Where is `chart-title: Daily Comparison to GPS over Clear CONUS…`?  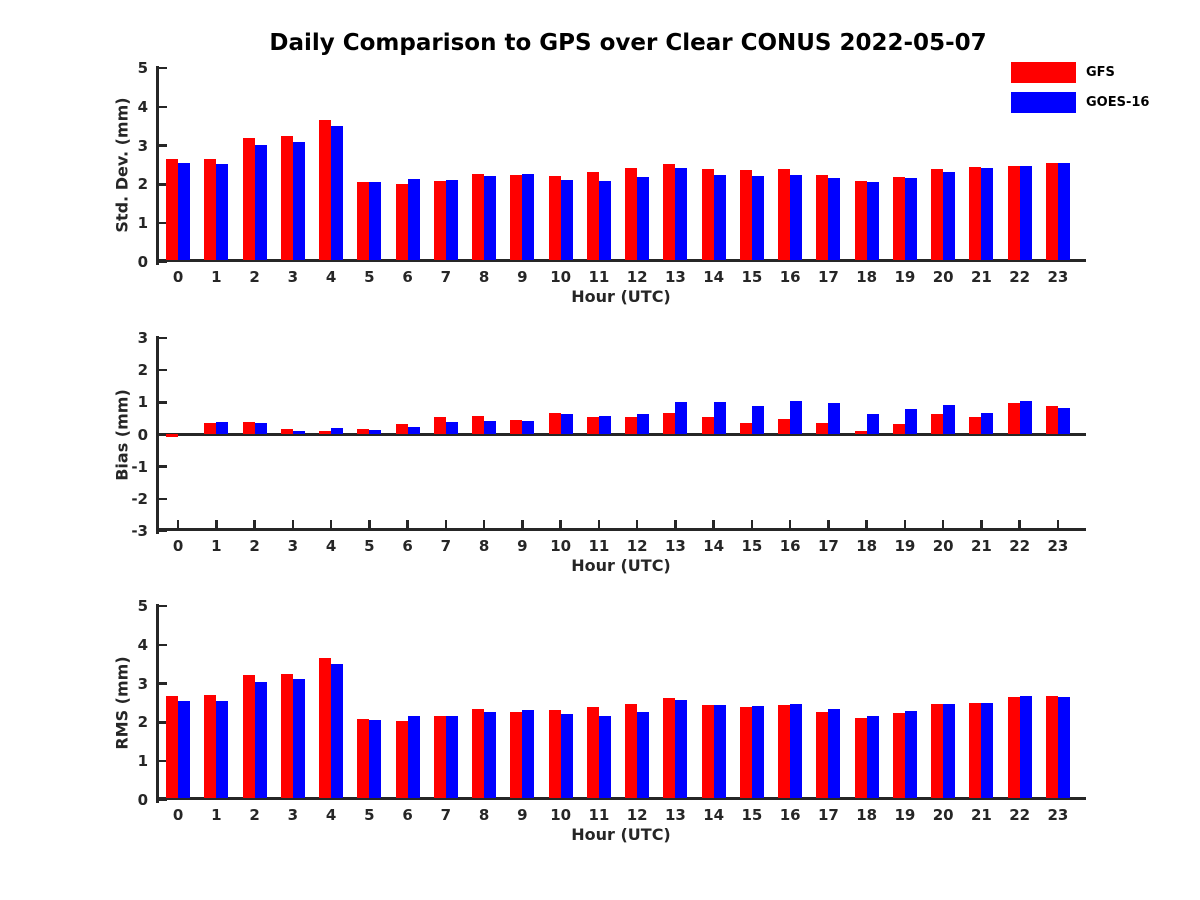 chart-title: Daily Comparison to GPS over Clear CONUS… is located at coordinates (628, 43).